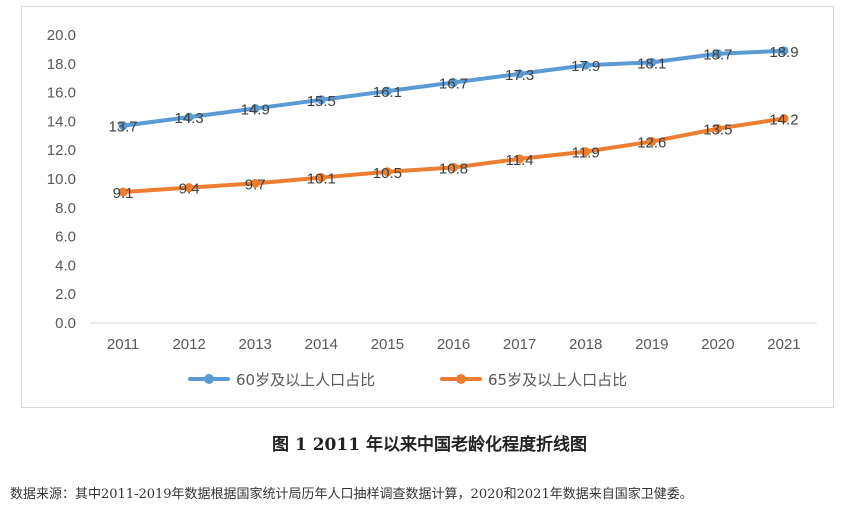 This screenshot has height=529, width=859. I want to click on y-tick-label: 2.0, so click(65, 294).